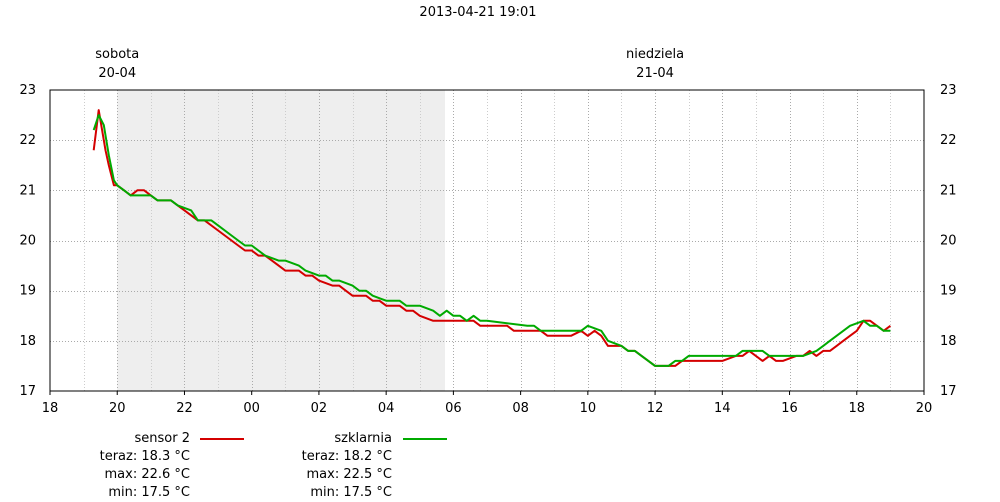  Describe the element at coordinates (27, 341) in the screenshot. I see `y-tick-label-left: 18` at that location.